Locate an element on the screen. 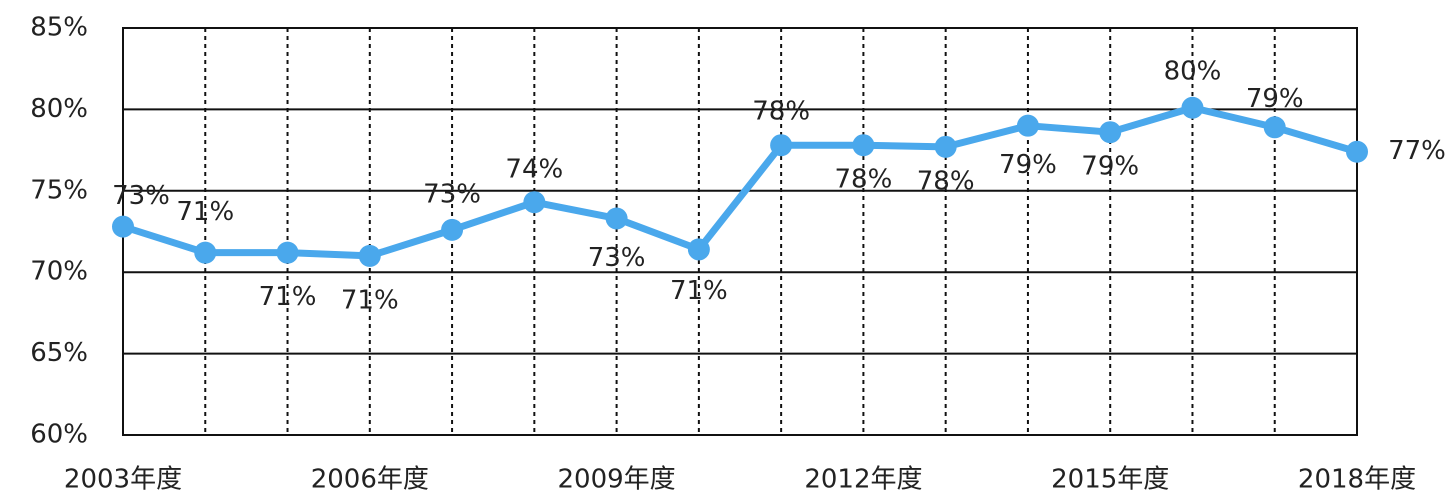 This screenshot has height=496, width=1448. x-tick-label: 2006年度 is located at coordinates (370, 480).